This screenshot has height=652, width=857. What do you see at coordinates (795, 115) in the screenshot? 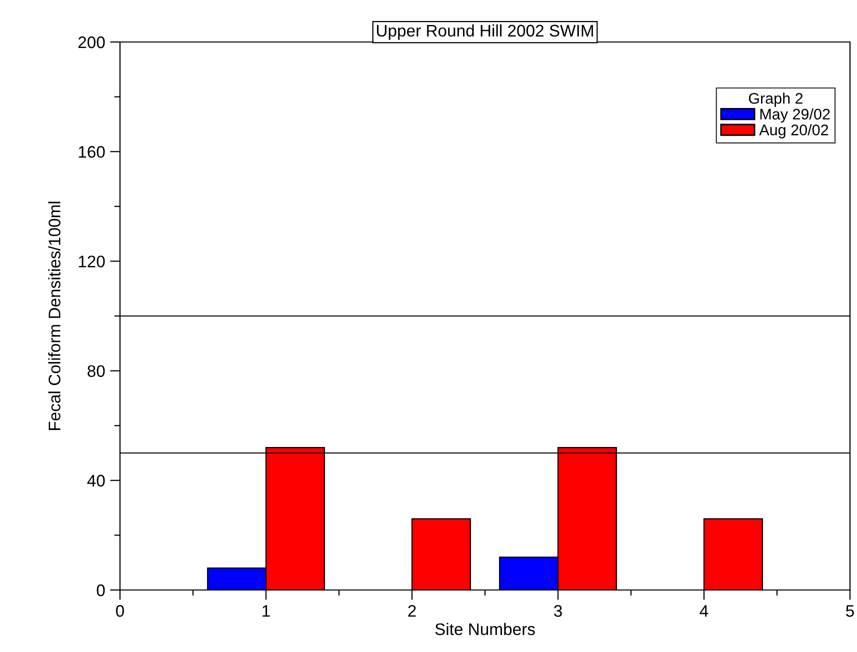
I see `legend-label: May 29/02` at bounding box center [795, 115].